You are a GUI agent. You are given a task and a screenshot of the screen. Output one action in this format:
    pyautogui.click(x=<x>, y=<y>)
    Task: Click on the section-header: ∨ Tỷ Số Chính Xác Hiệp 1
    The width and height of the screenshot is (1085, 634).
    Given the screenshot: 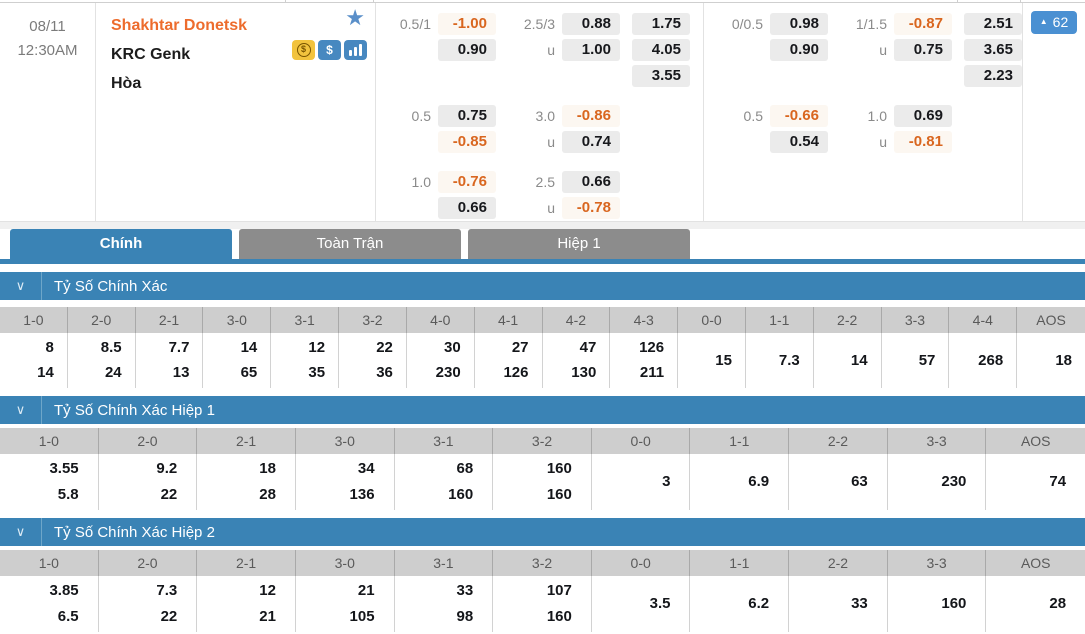 What is the action you would take?
    pyautogui.click(x=542, y=410)
    